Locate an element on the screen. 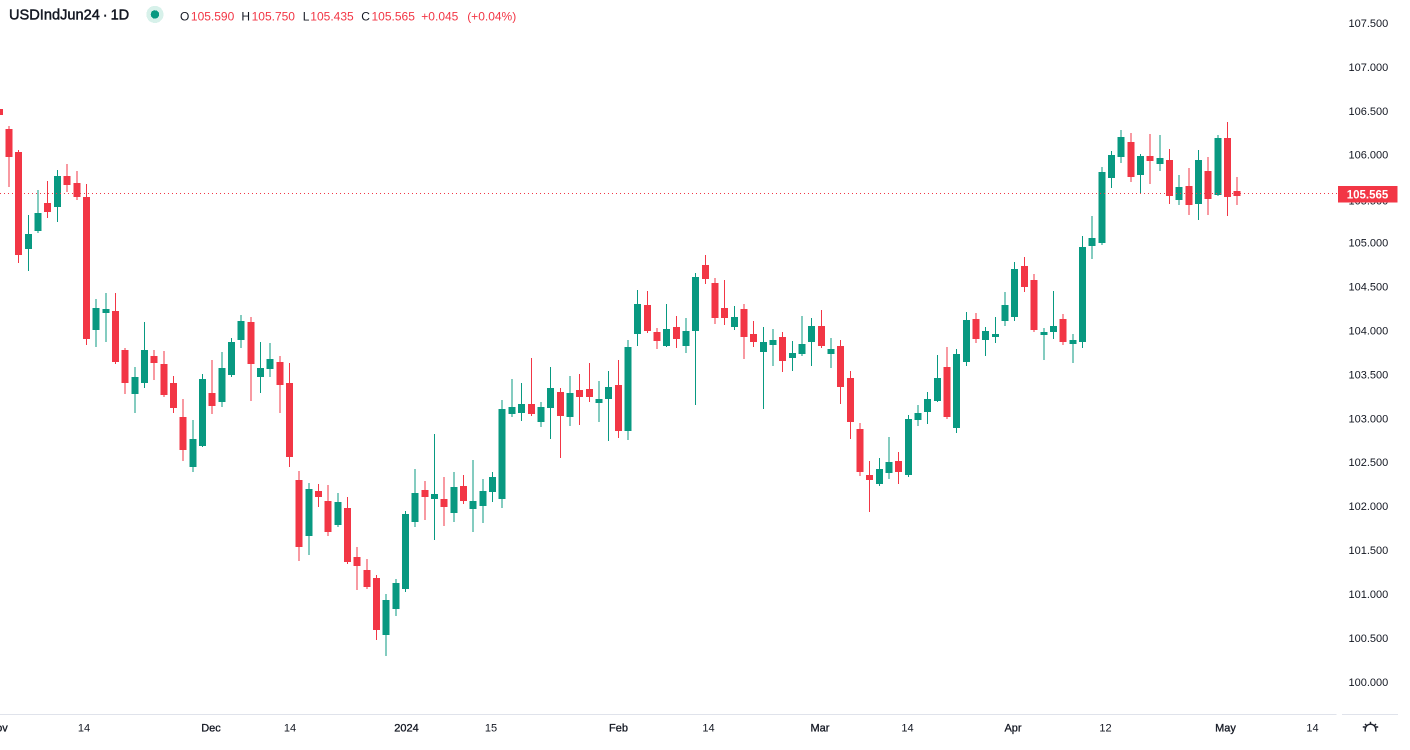 This screenshot has width=1410, height=750. svg-text: 103.500 is located at coordinates (1369, 375).